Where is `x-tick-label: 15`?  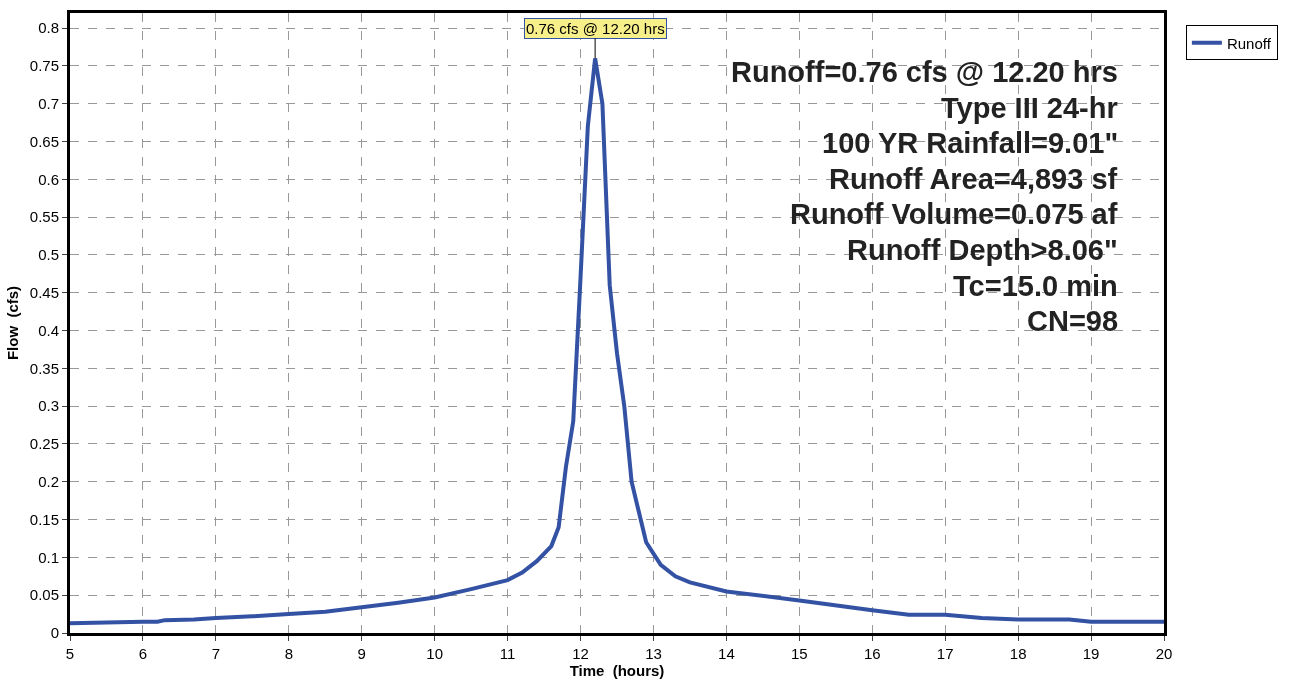 x-tick-label: 15 is located at coordinates (799, 653).